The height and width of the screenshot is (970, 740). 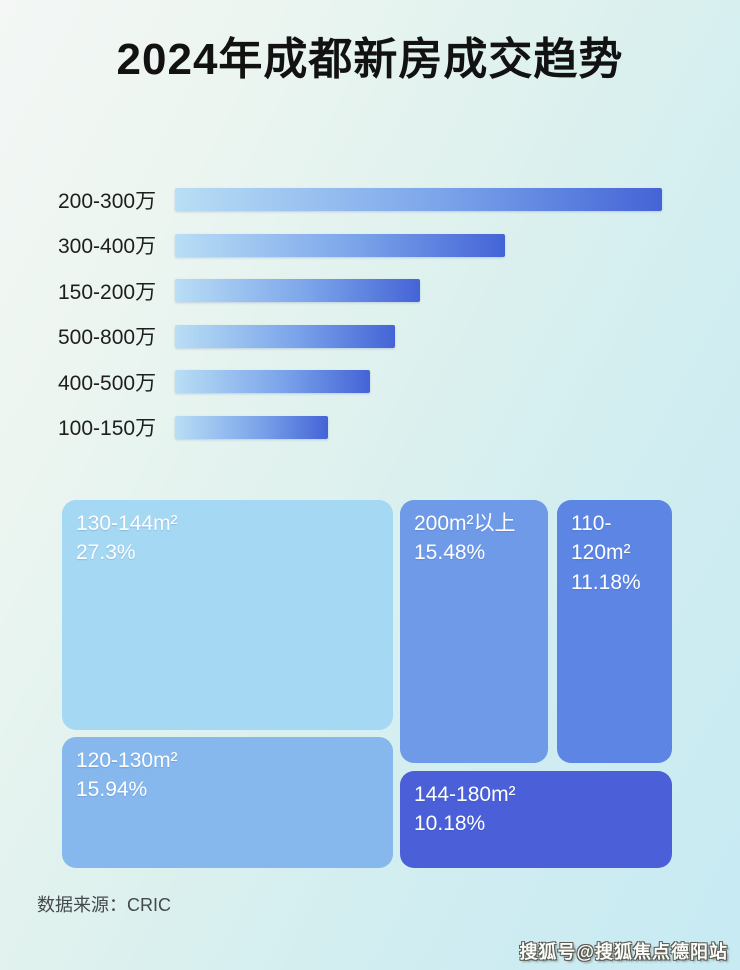 What do you see at coordinates (601, 538) in the screenshot?
I see `treemap-block-label: 110-120m²` at bounding box center [601, 538].